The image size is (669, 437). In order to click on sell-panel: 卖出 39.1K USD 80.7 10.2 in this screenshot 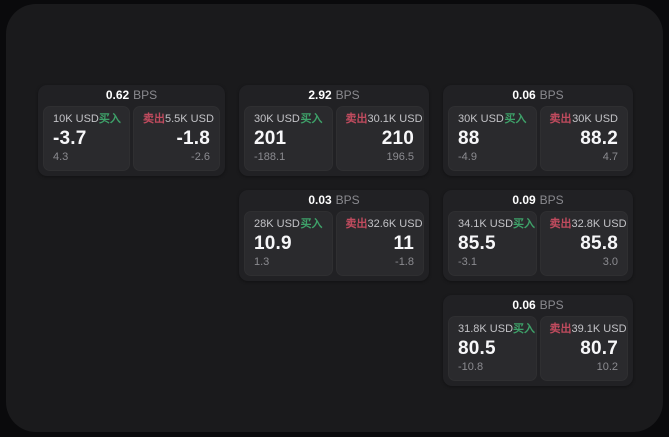, I will do `click(583, 348)`.